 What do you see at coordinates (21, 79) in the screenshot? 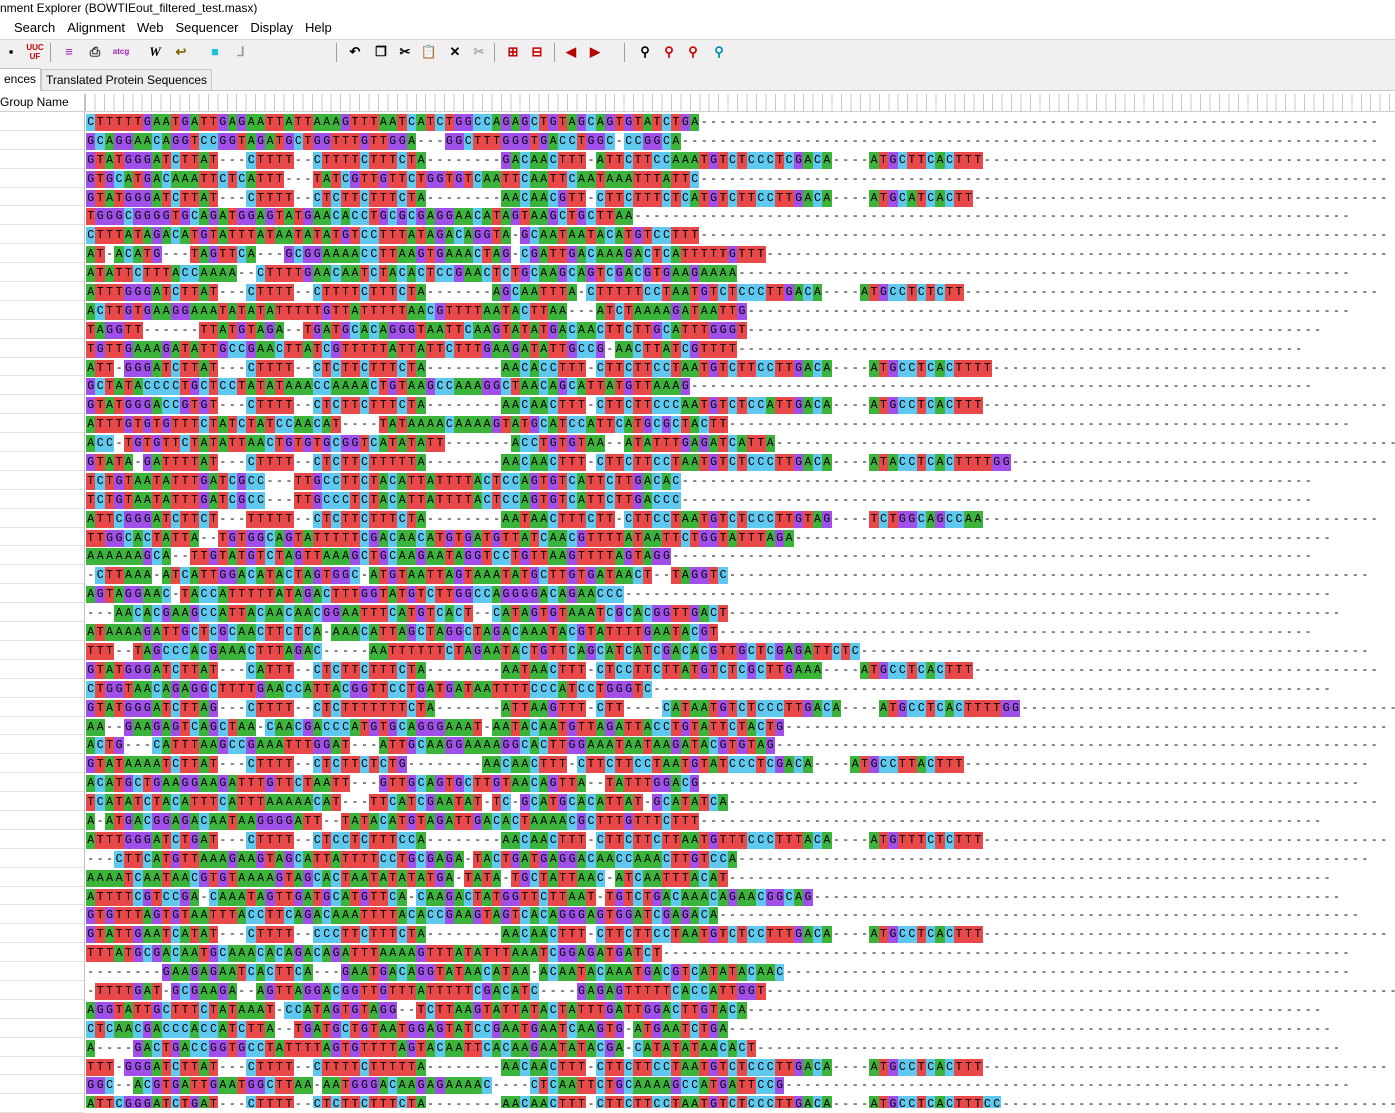
I see `tab-nucleotide-sequences: ences` at bounding box center [21, 79].